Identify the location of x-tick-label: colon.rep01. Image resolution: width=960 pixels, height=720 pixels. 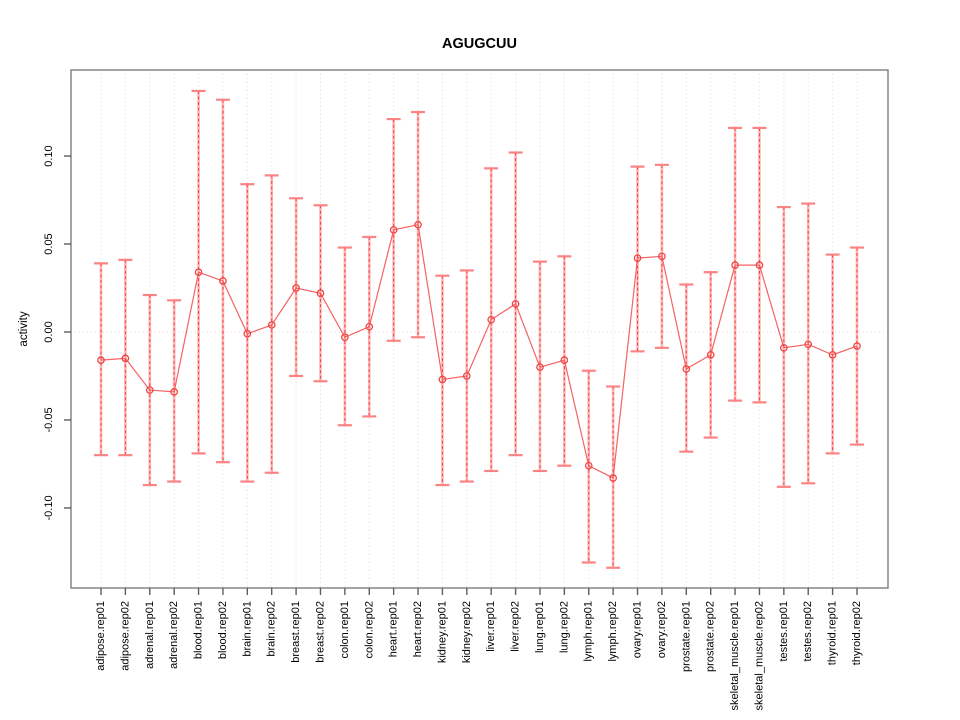
(345, 630).